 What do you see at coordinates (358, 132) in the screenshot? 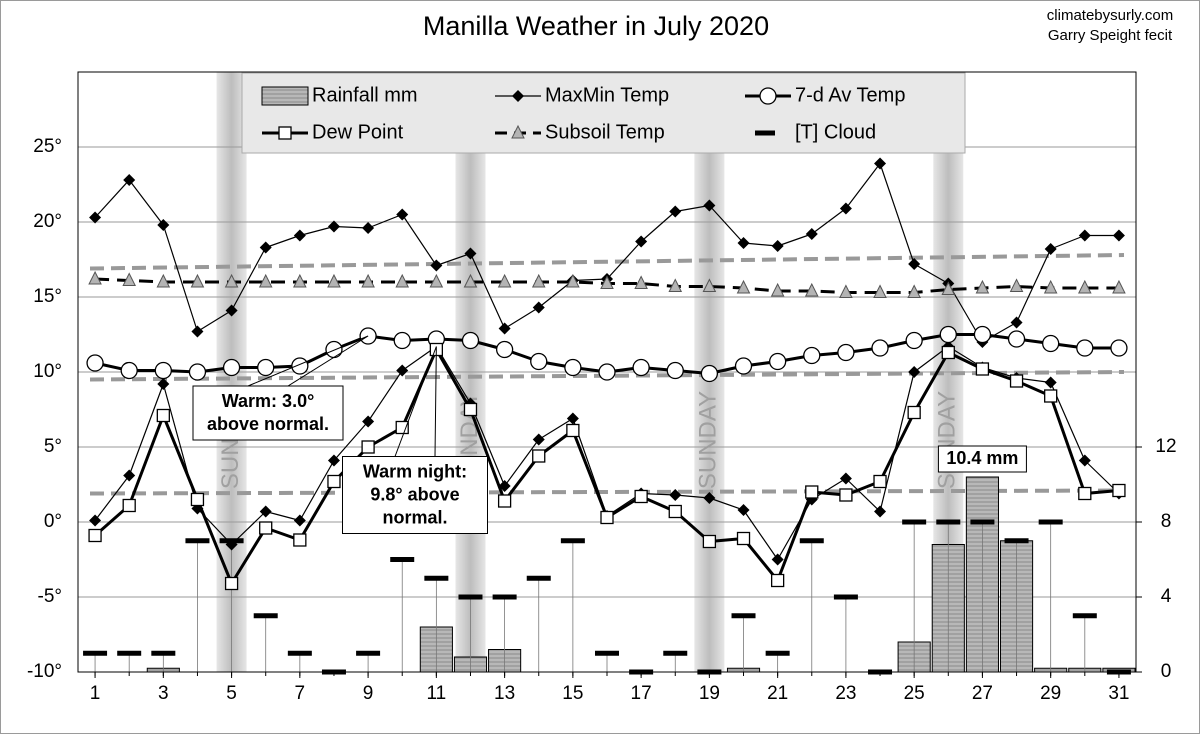
I see `legend-label: Dew Point` at bounding box center [358, 132].